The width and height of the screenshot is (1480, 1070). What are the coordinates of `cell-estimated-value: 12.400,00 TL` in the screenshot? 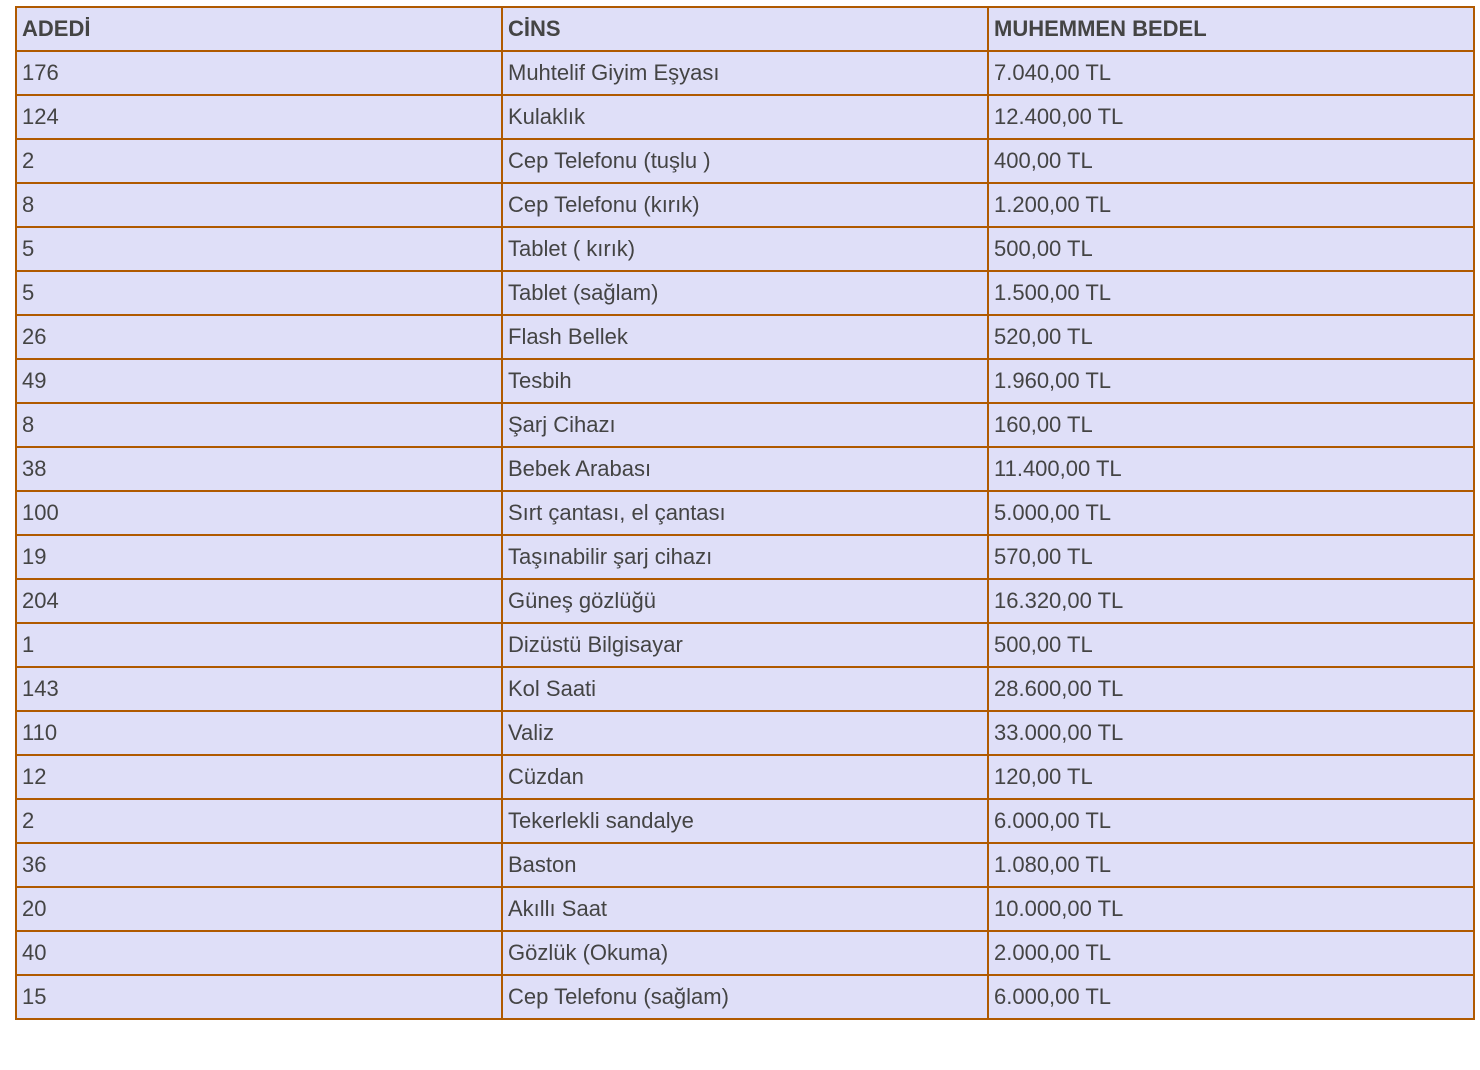 It's located at (1231, 117).